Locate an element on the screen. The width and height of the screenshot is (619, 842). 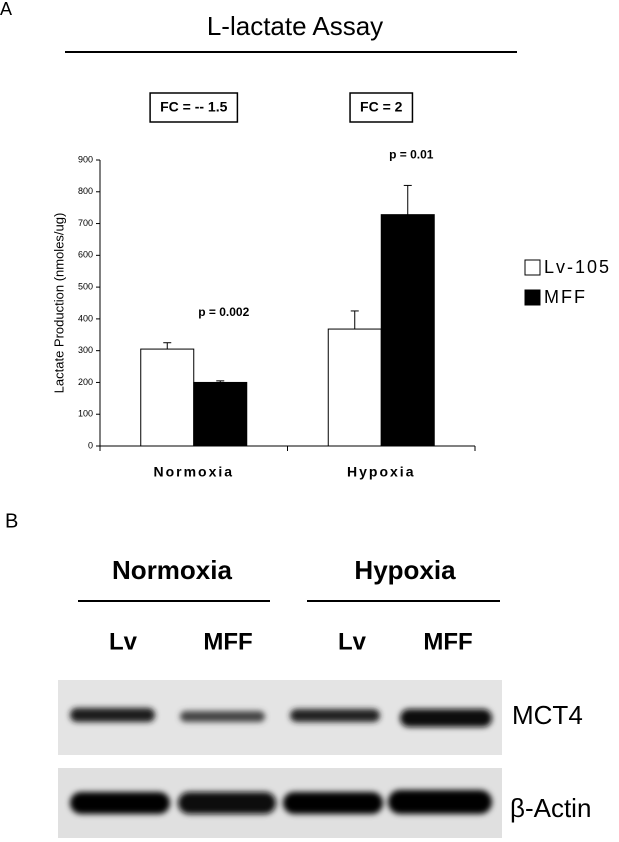
y-tick-label: 300 is located at coordinates (85, 350).